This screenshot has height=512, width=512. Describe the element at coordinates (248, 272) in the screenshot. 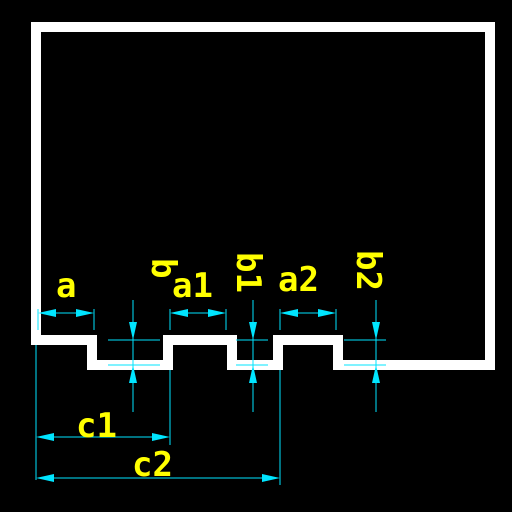

I see `label-b1: b1` at that location.